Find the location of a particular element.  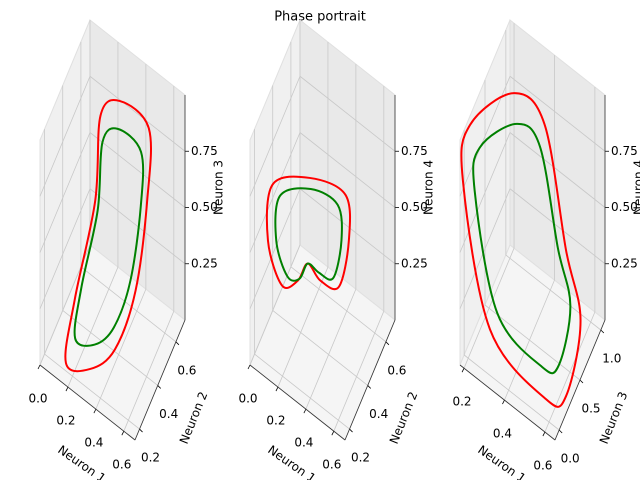

y-tick-label: 1.0 is located at coordinates (611, 359).